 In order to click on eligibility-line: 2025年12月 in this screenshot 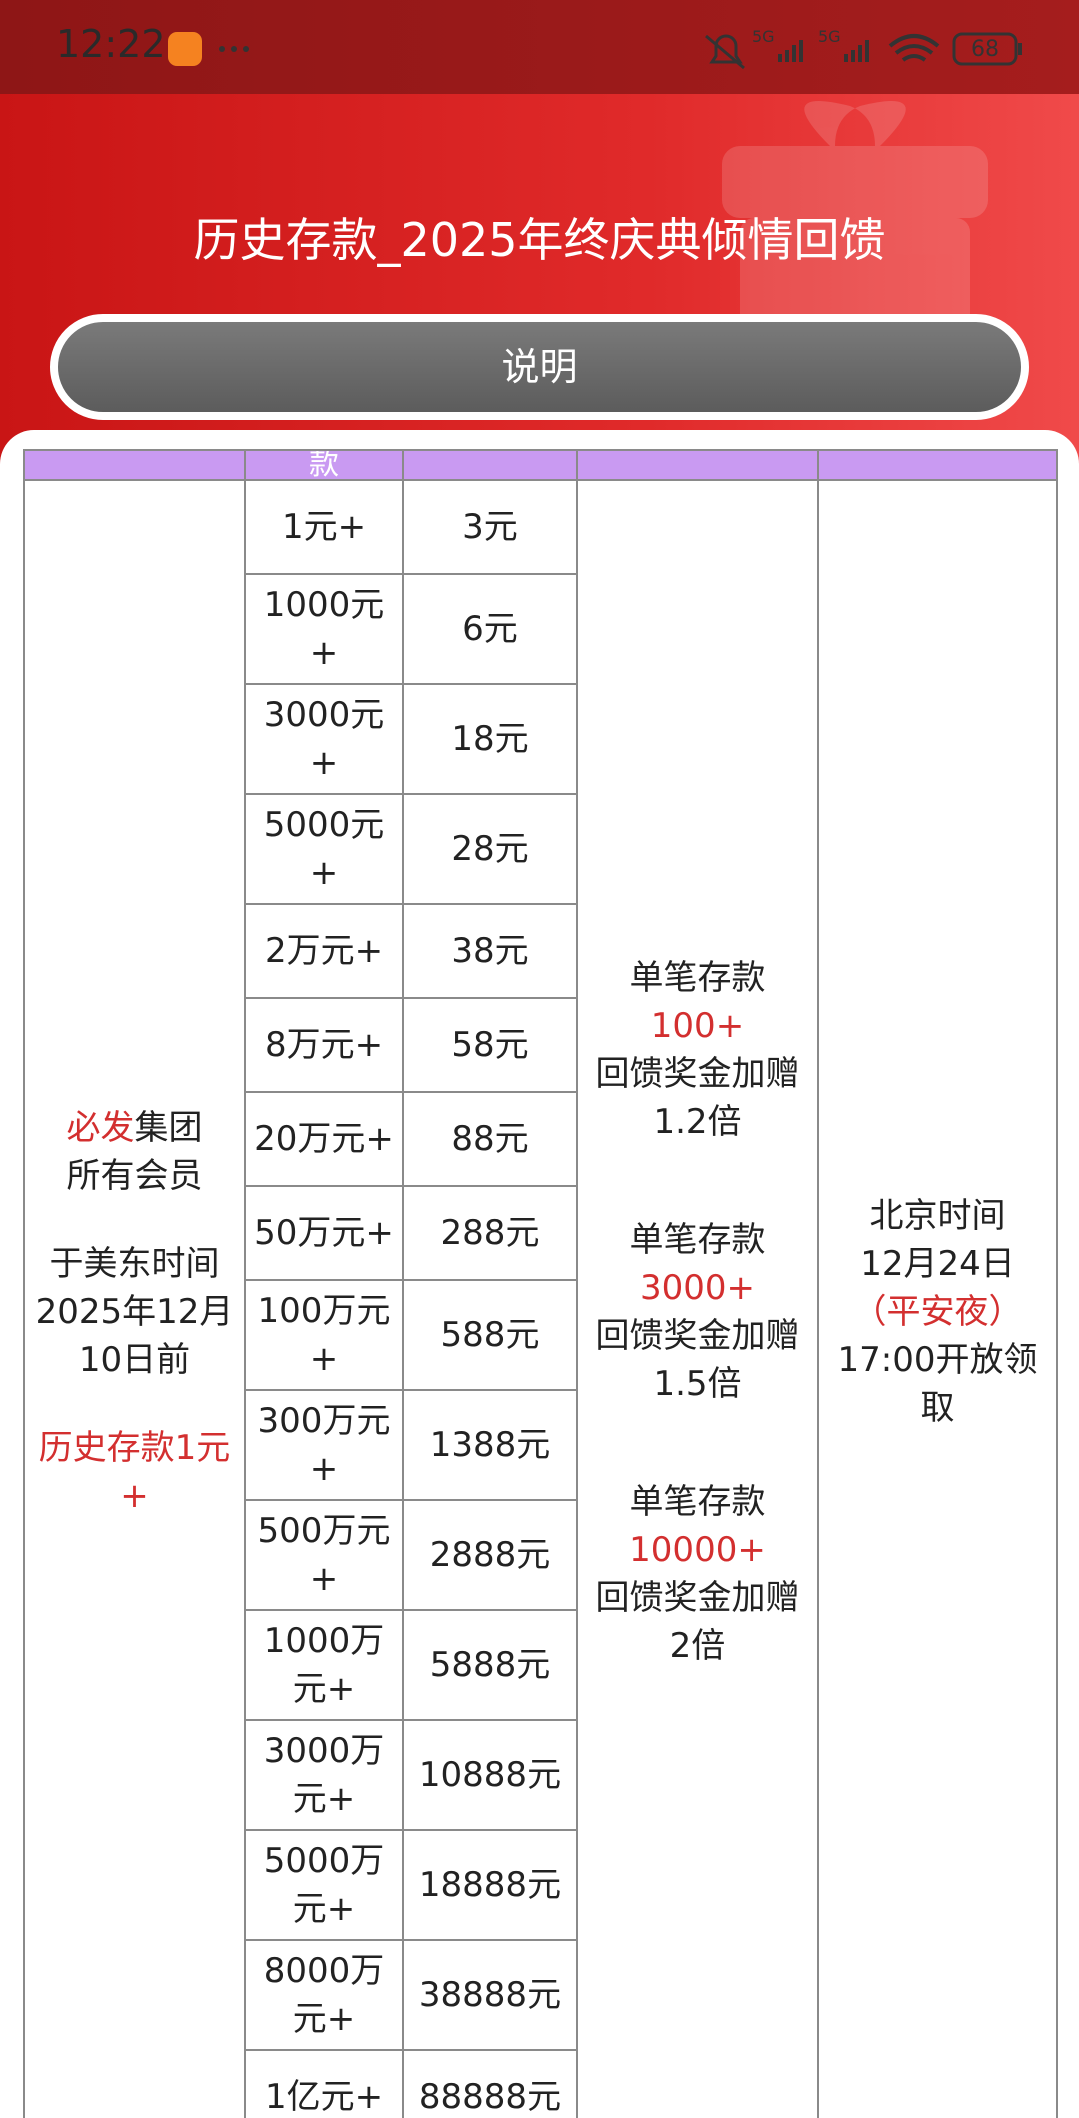, I will do `click(134, 1312)`.